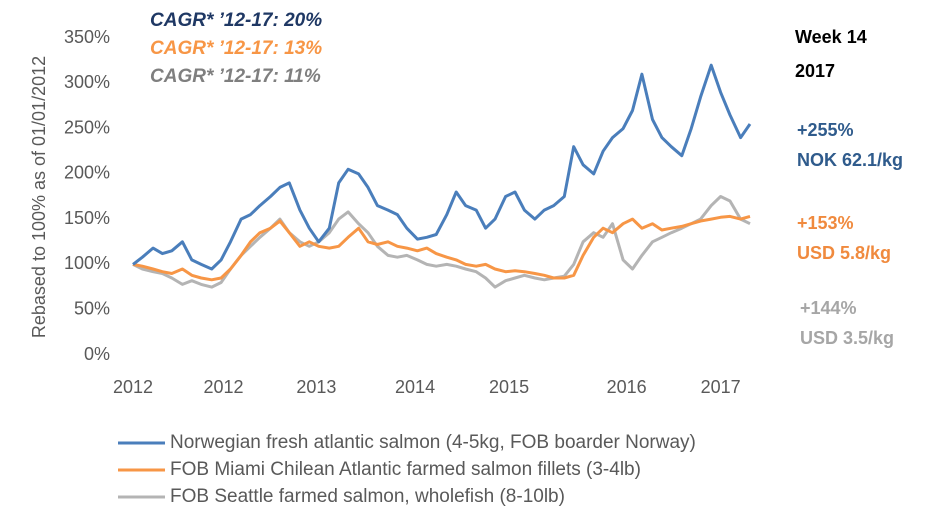 This screenshot has width=926, height=518. I want to click on y-tick-label: 200%, so click(87, 173).